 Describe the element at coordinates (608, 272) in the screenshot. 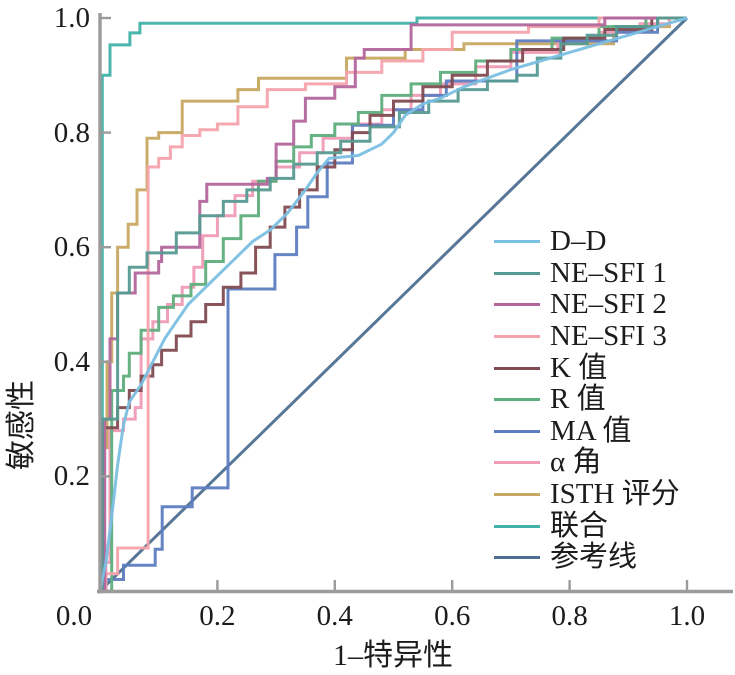

I see `legend-label: NE–SFI 1` at that location.